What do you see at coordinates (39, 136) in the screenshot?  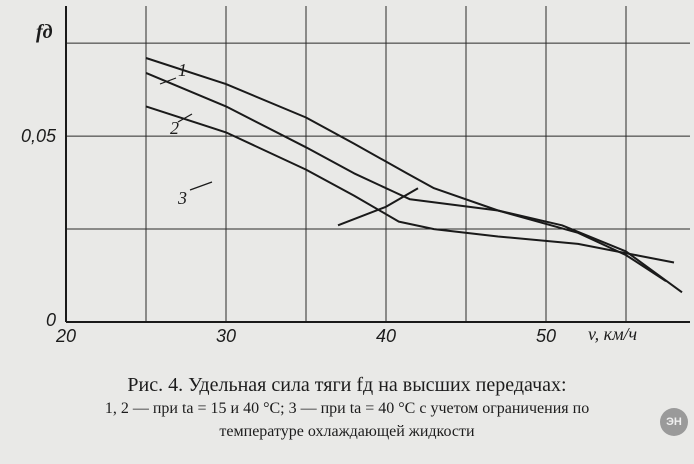 I see `y-tick-label: 0,05` at bounding box center [39, 136].